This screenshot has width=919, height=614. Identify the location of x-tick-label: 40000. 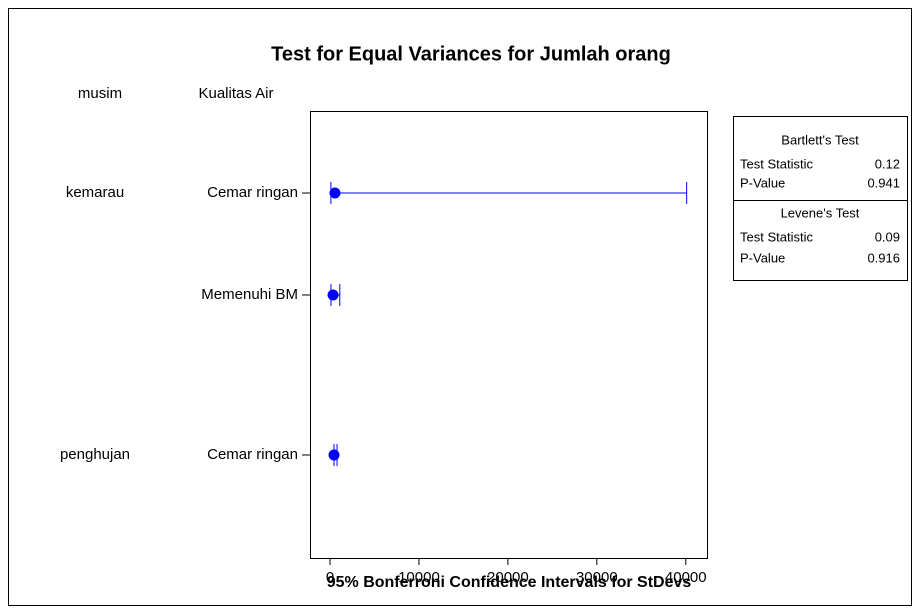
(686, 577).